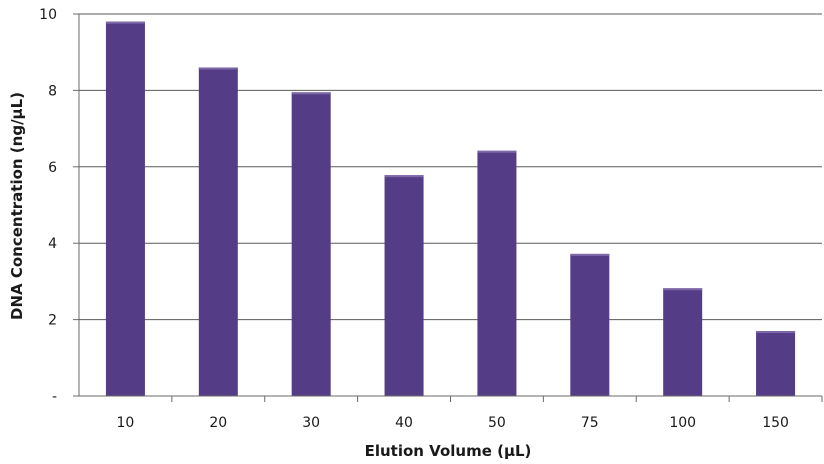 Image resolution: width=824 pixels, height=464 pixels. I want to click on x-tick-label: 10, so click(126, 423).